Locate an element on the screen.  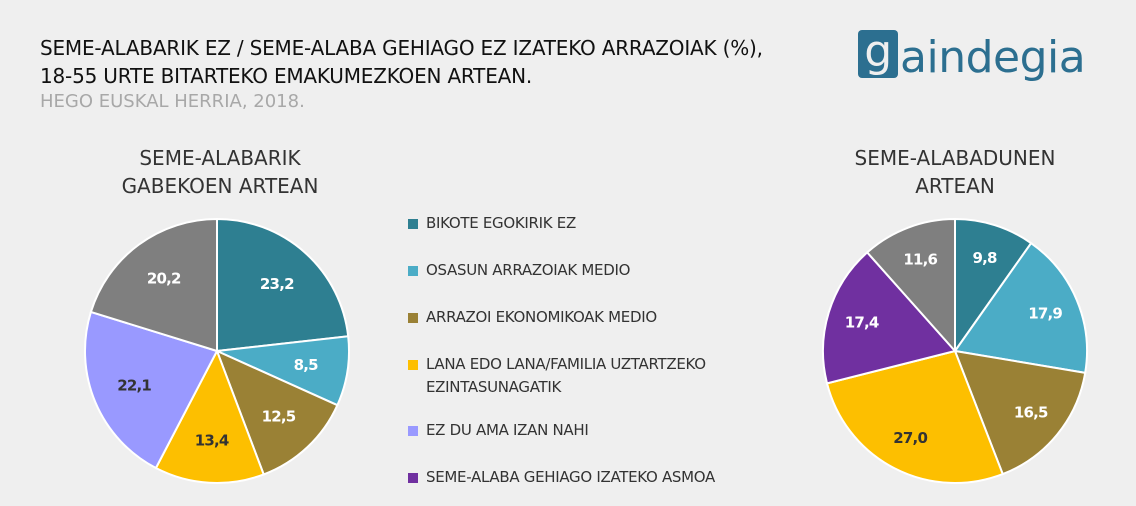
legend-item: OSASUN ARRAZOIAK MEDIO is located at coordinates (603, 270).